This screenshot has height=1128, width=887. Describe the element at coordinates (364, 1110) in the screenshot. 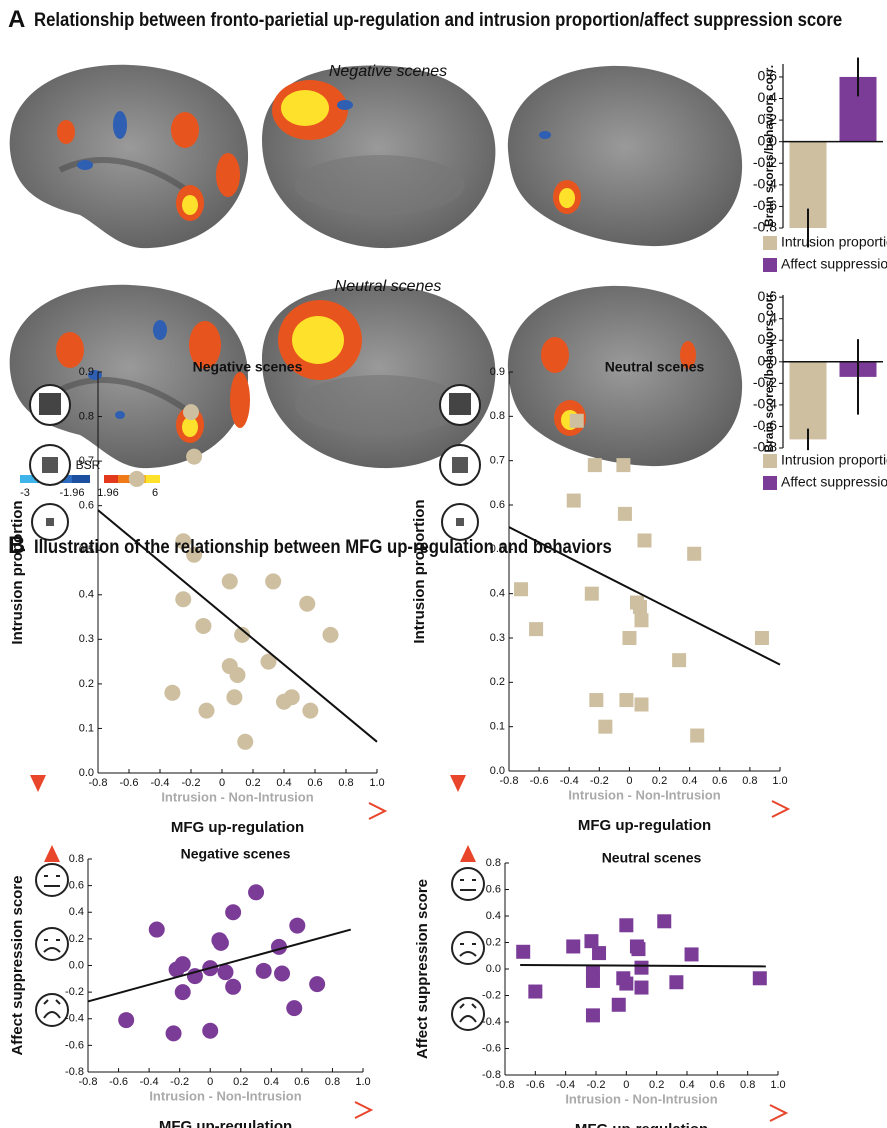

I see `arrow-head` at that location.